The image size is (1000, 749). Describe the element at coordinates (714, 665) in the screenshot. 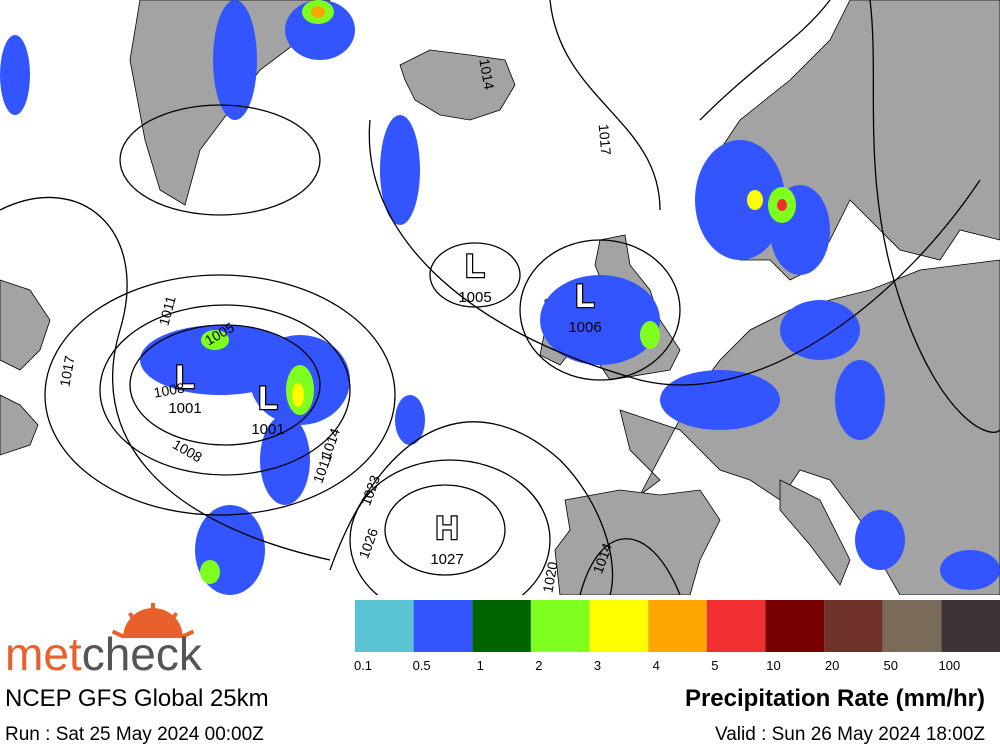

I see `legend-label: 5` at that location.